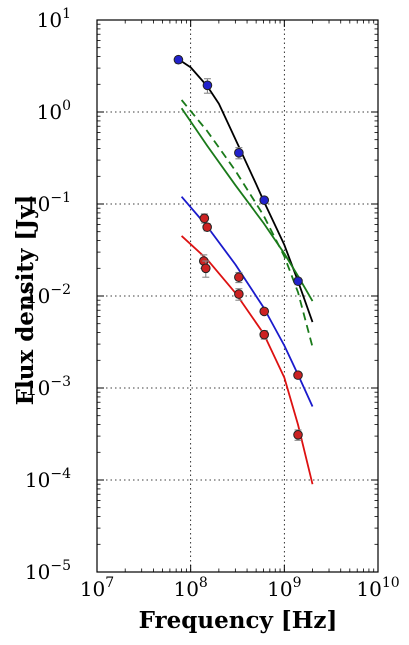 This screenshot has width=409, height=645. I want to click on y-axis-label: Flux density [Jy], so click(25, 300).